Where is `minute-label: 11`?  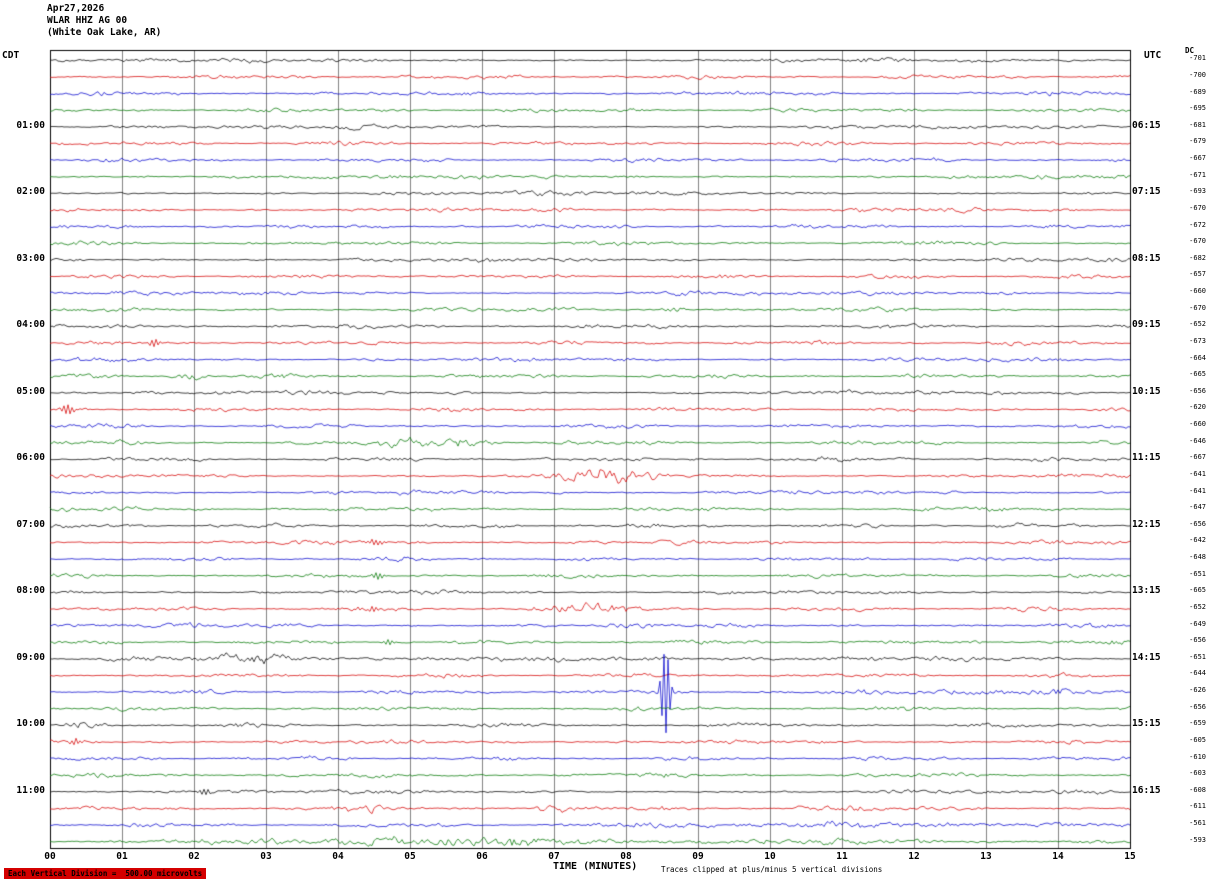
minute-label: 11 is located at coordinates (842, 856).